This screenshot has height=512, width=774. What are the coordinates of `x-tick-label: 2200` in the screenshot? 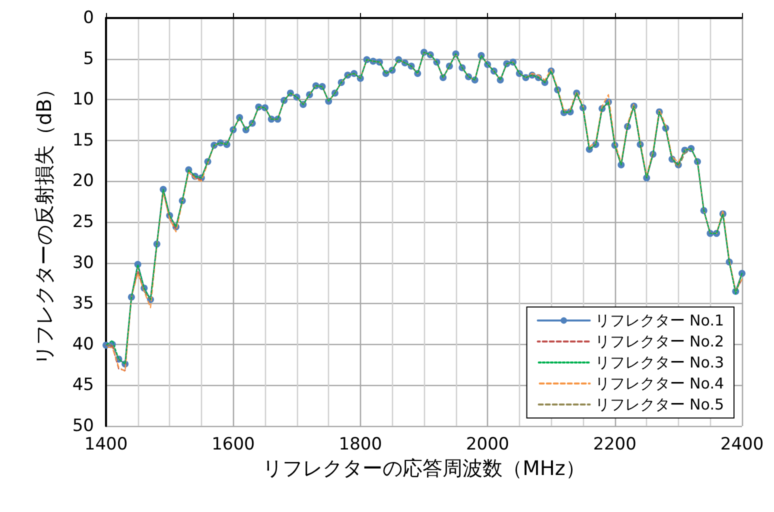 It's located at (614, 444).